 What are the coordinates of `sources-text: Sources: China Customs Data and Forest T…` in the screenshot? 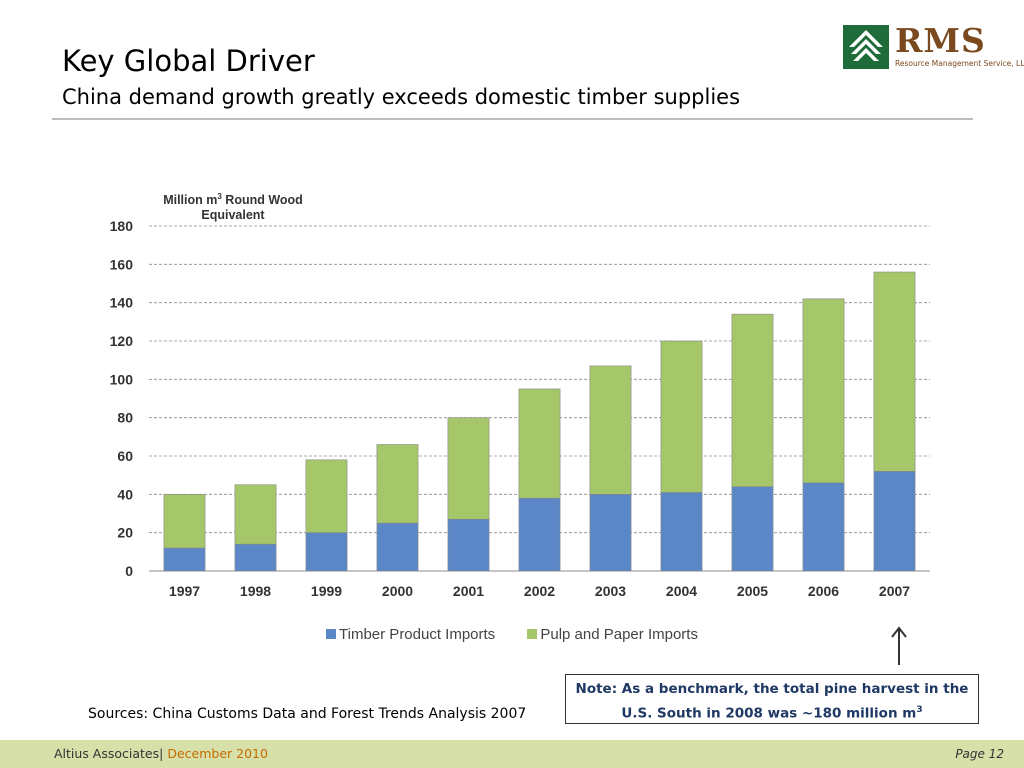 It's located at (307, 714).